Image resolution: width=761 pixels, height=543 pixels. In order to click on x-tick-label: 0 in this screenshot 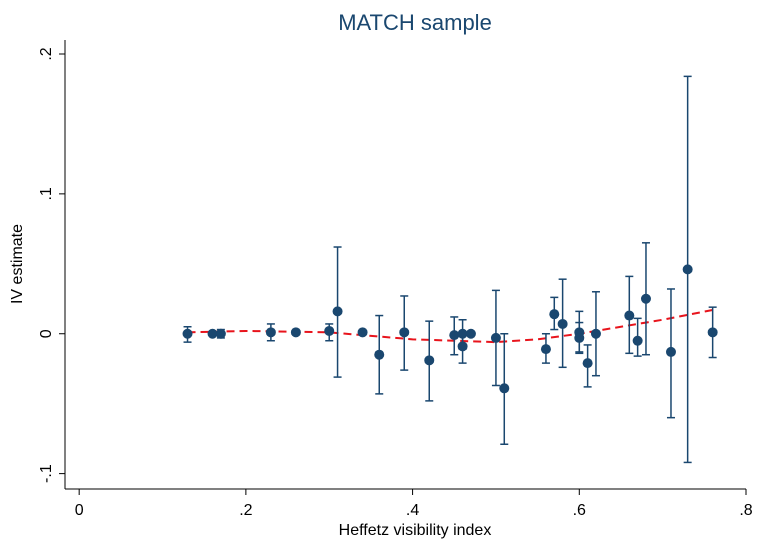, I will do `click(79, 510)`.